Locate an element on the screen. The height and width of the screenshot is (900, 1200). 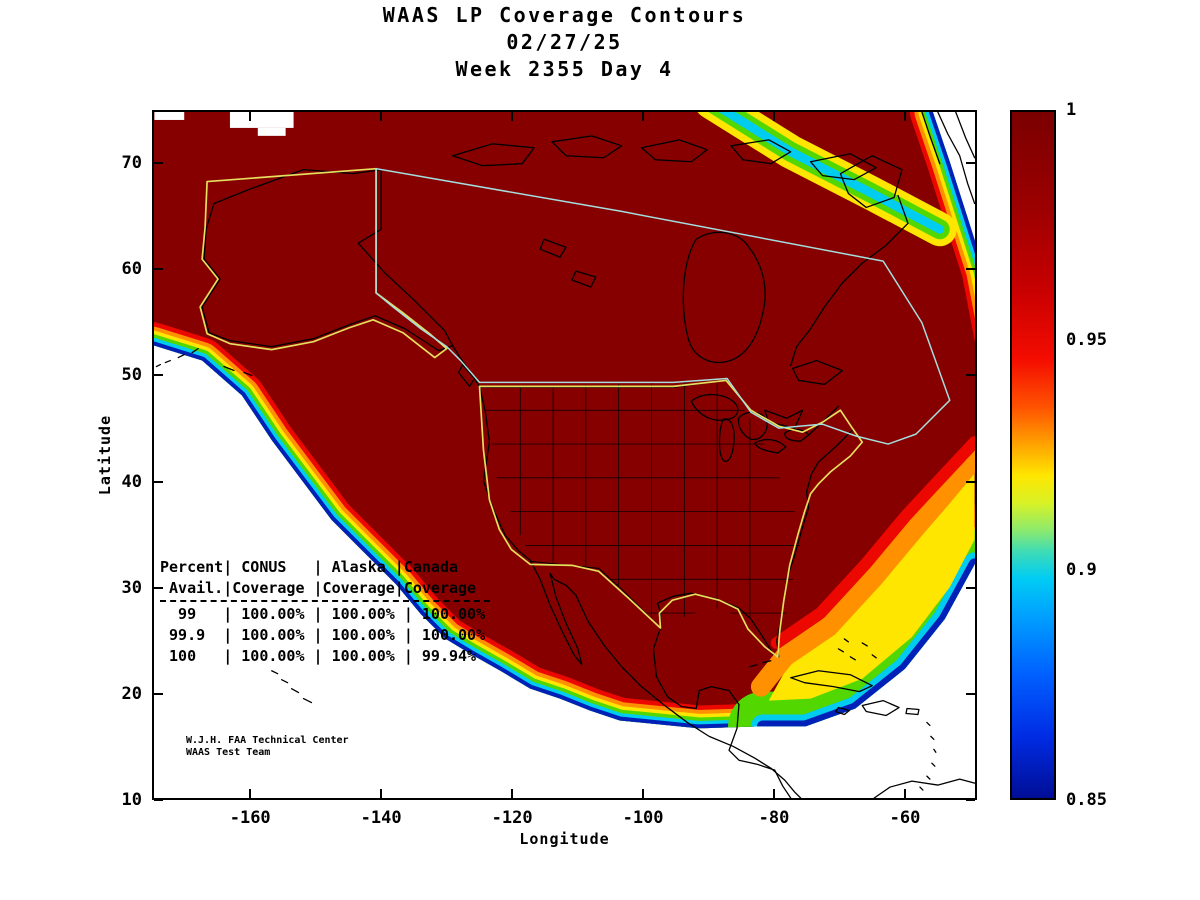
y-tick-label: 30 is located at coordinates (131, 587).